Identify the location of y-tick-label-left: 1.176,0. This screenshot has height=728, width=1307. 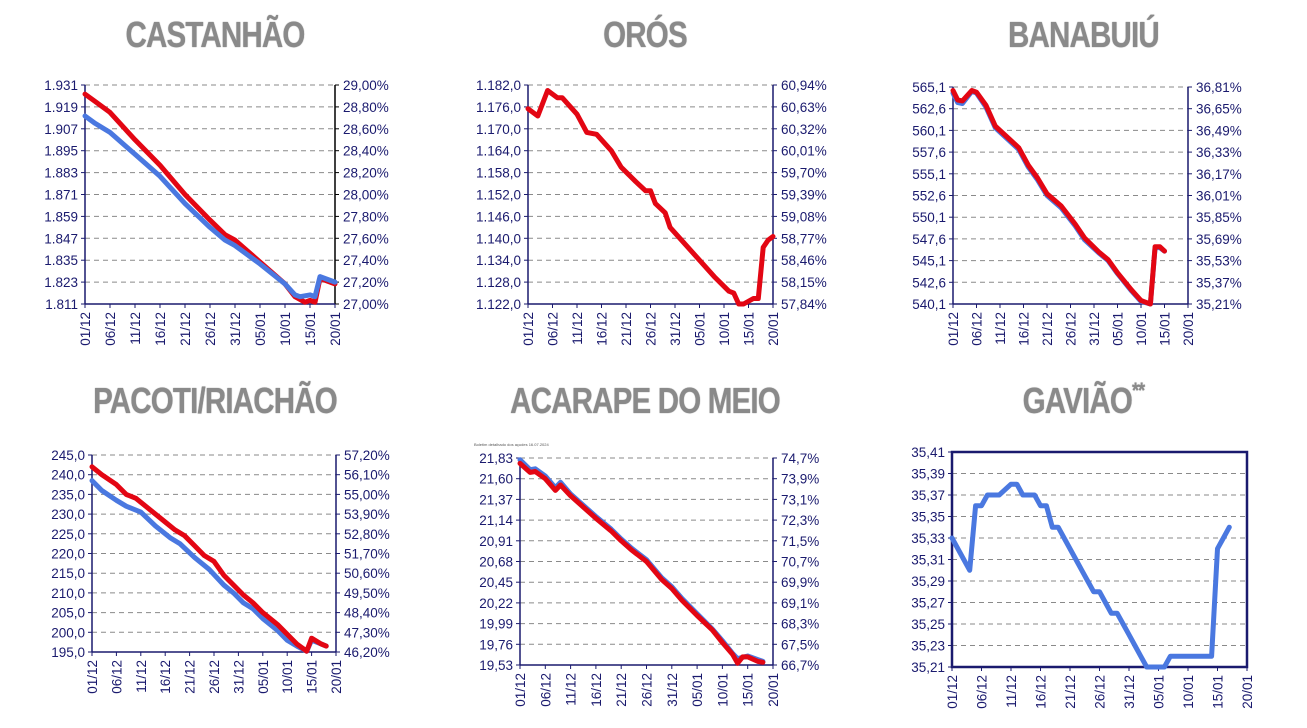
(498, 107).